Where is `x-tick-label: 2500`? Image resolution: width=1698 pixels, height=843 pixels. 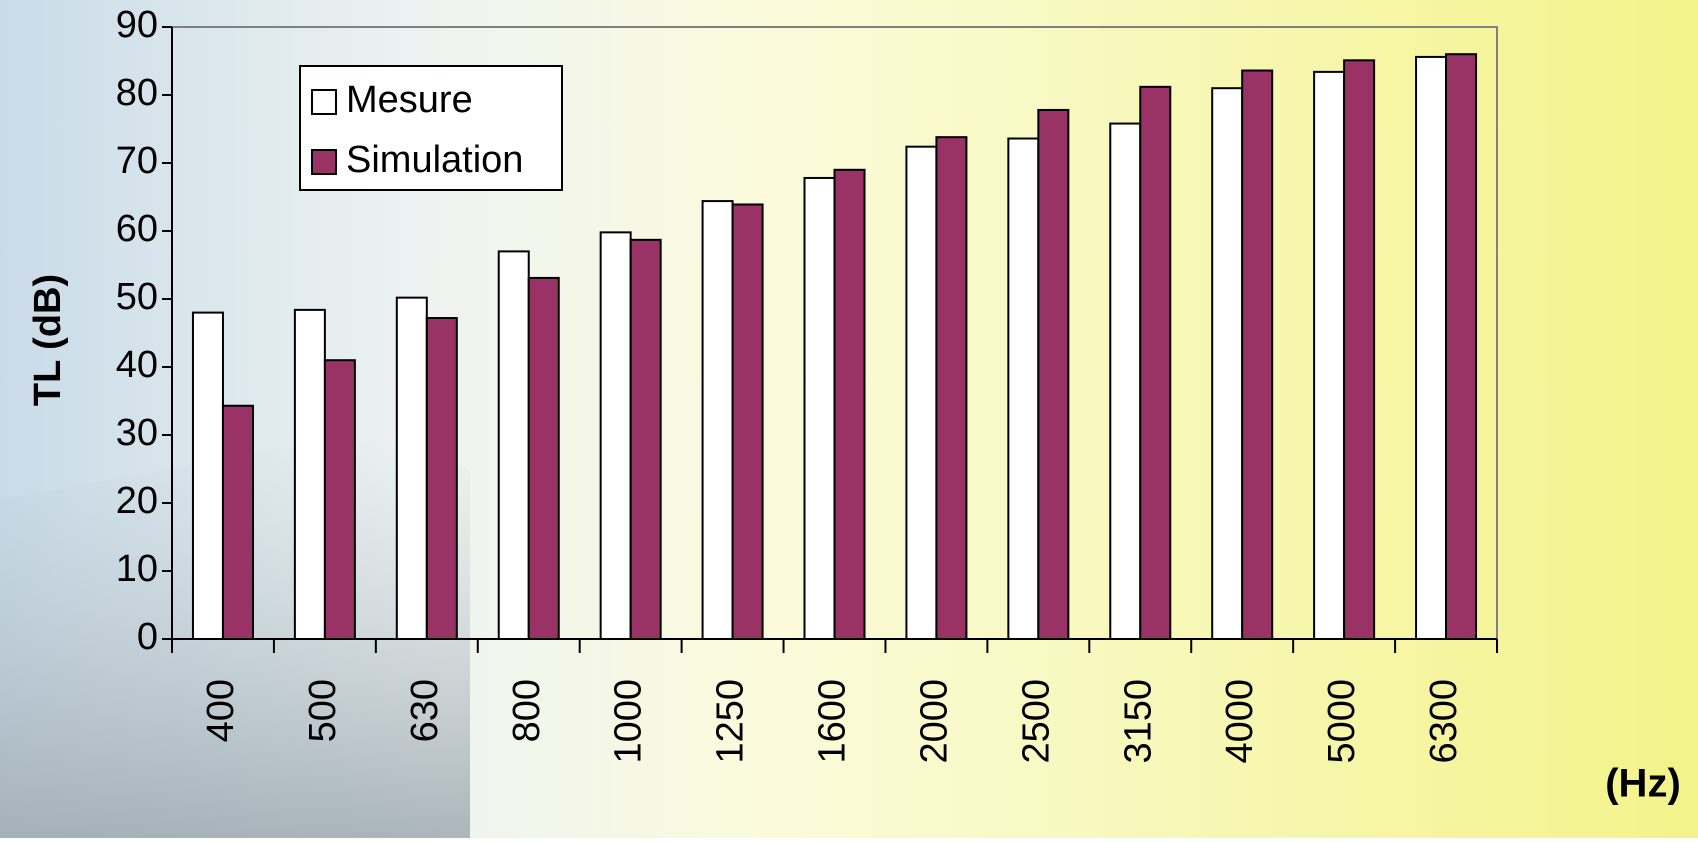
x-tick-label: 2500 is located at coordinates (1036, 721).